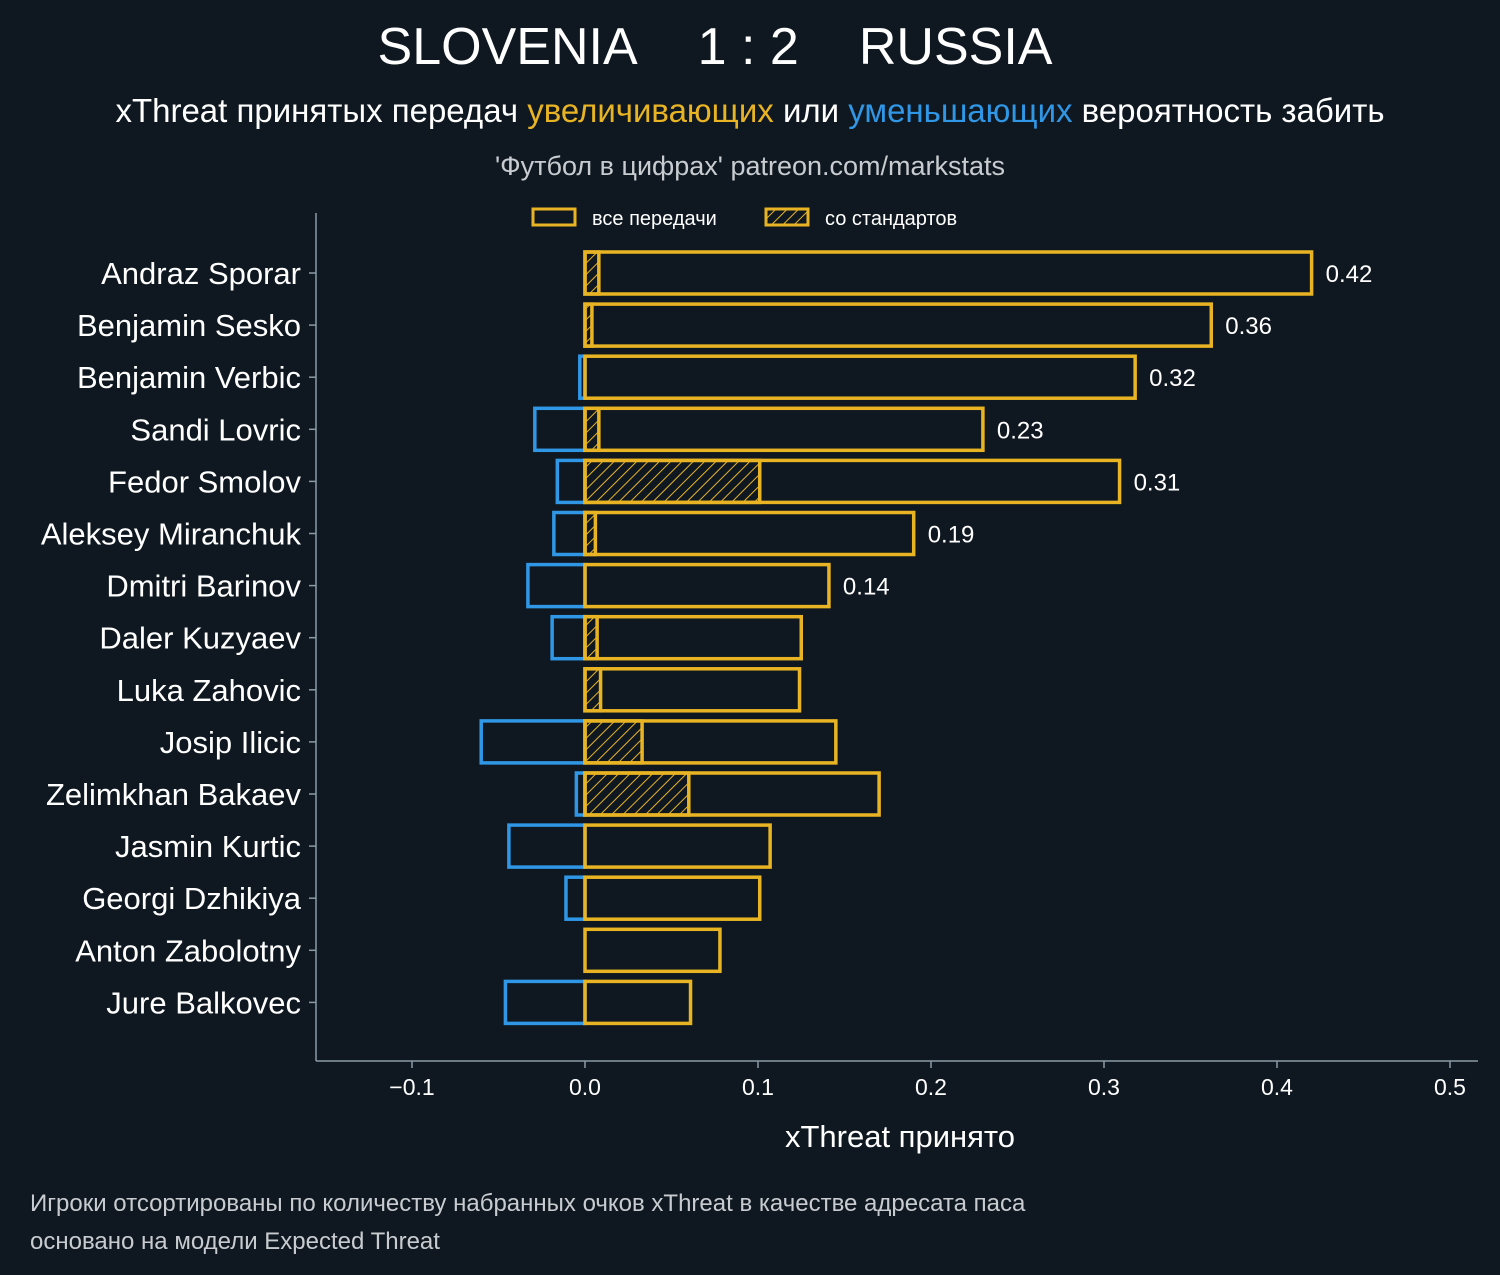 The width and height of the screenshot is (1500, 1275). What do you see at coordinates (811, 110) in the screenshot?
I see `subtitle-middle: или` at bounding box center [811, 110].